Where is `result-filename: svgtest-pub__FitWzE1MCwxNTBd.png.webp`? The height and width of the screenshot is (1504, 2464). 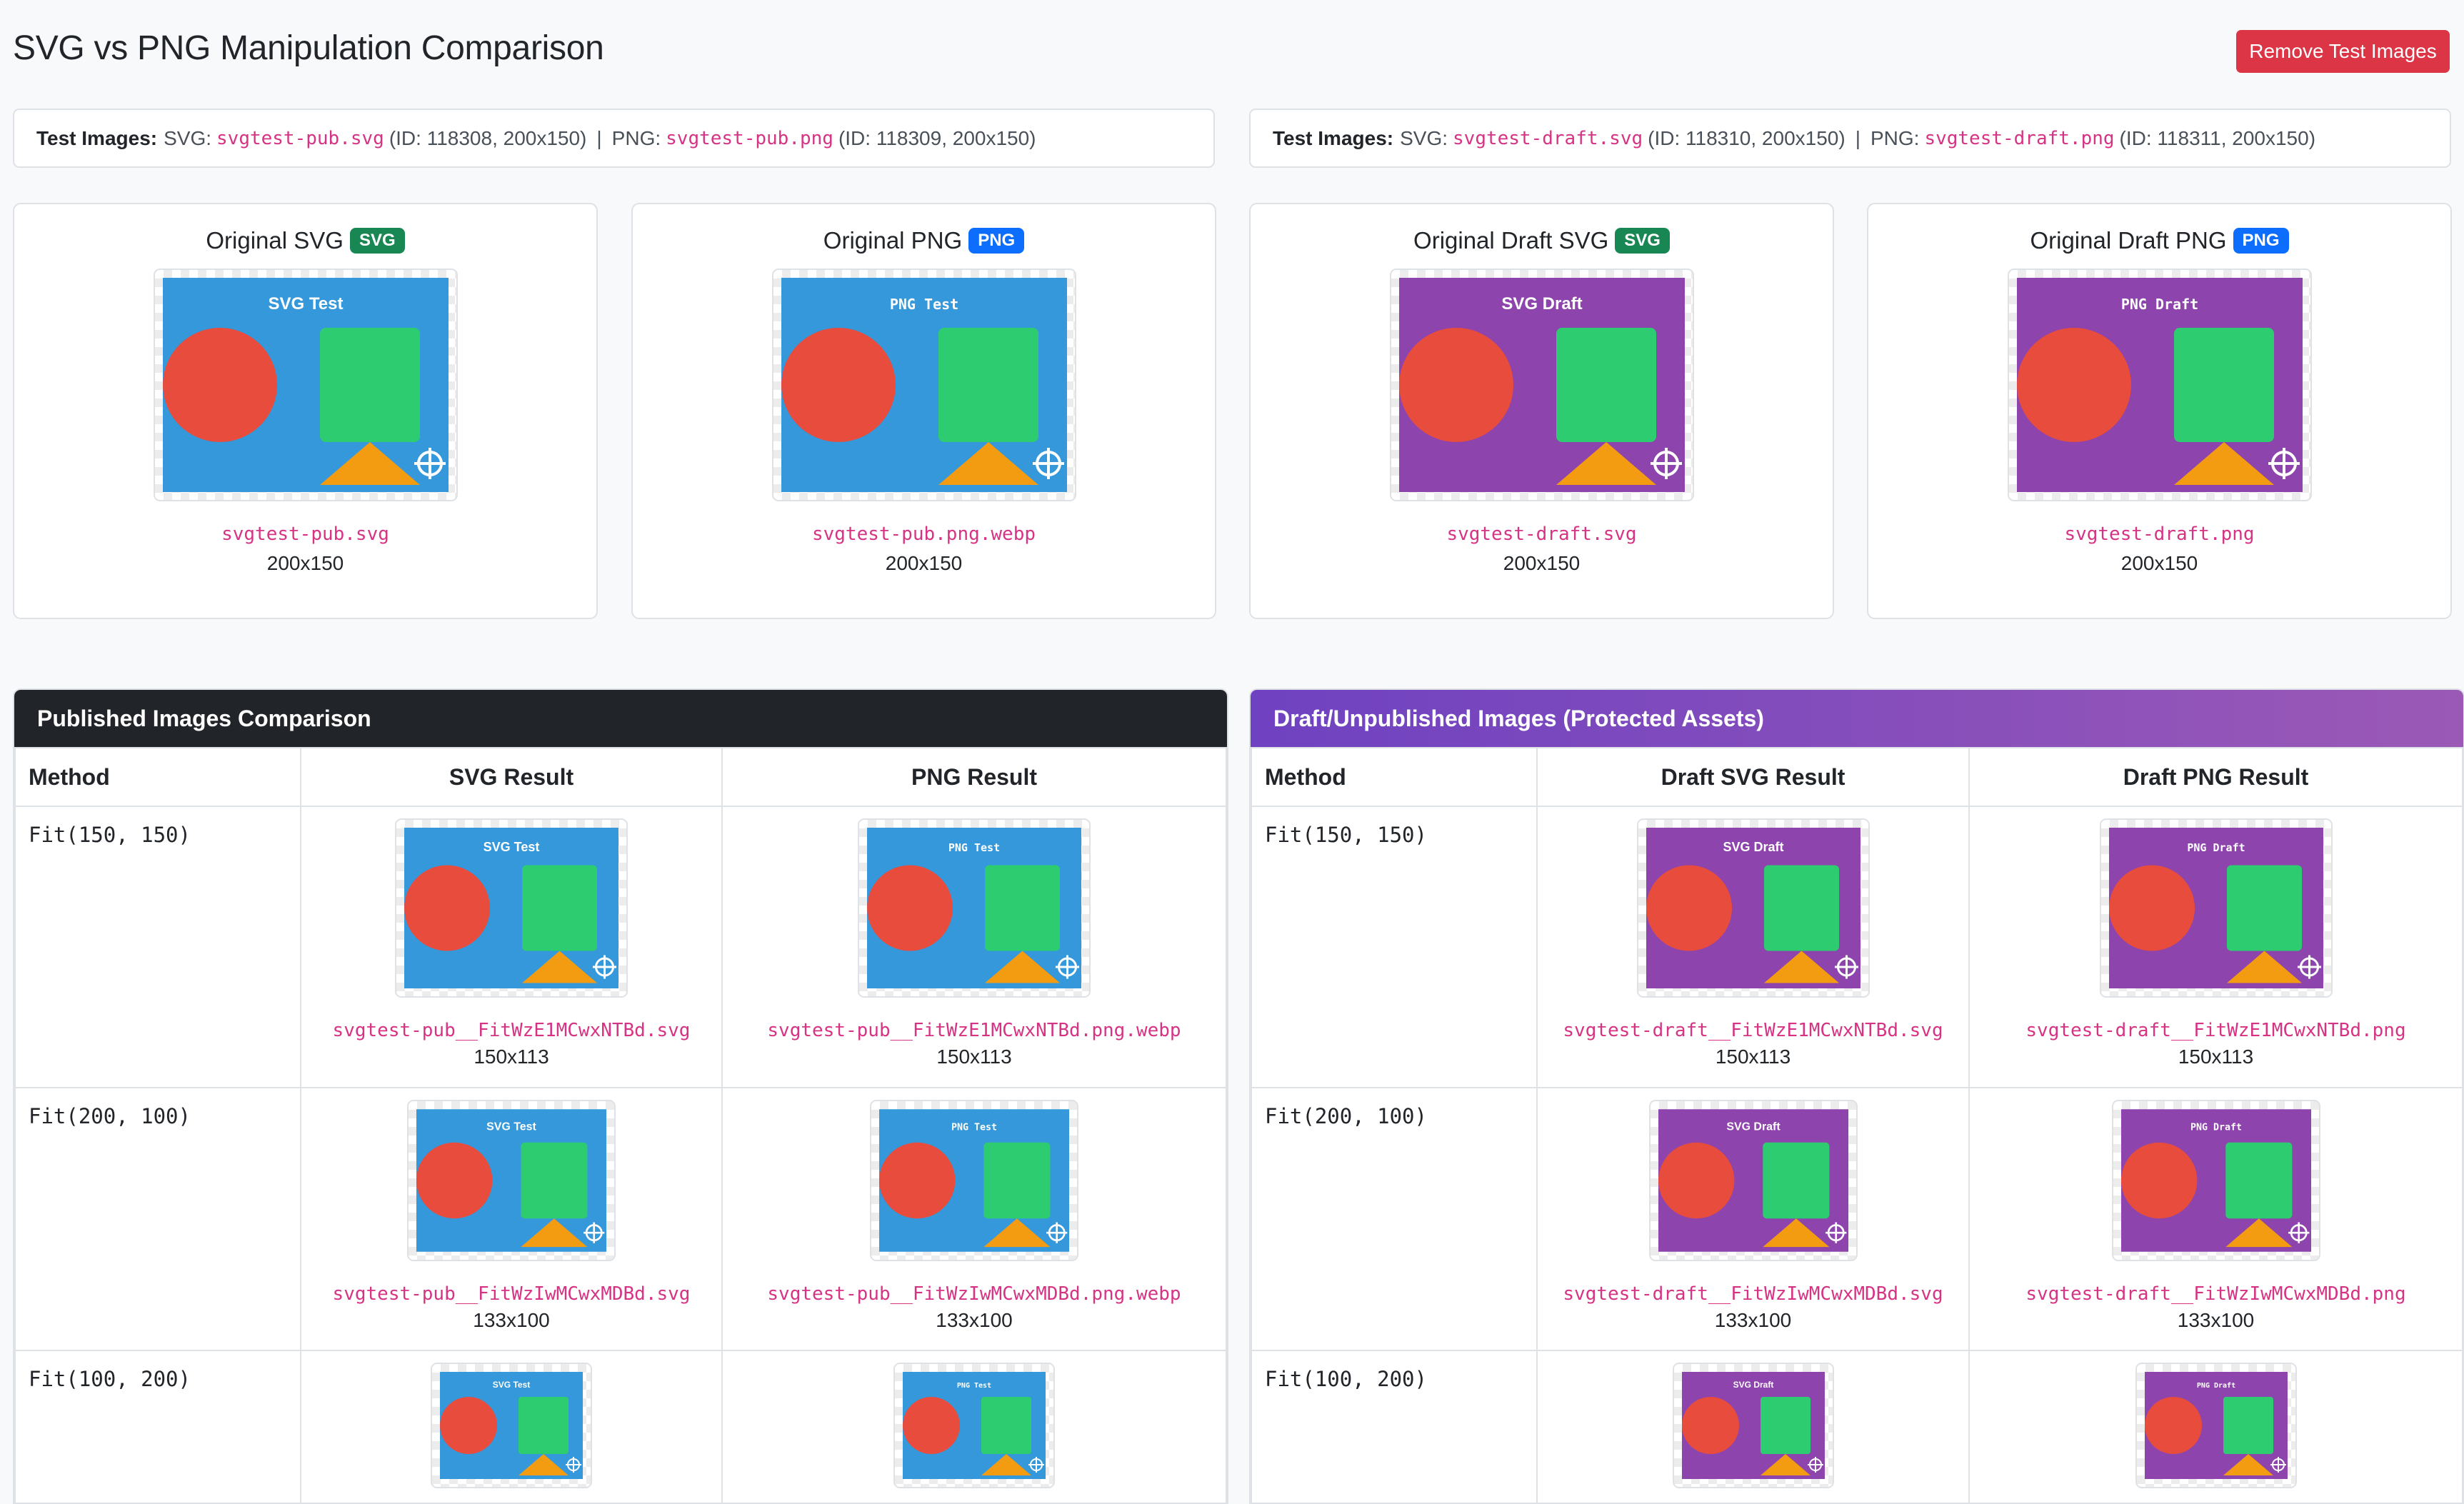 result-filename: svgtest-pub__FitWzE1MCwxNTBd.png.webp is located at coordinates (974, 1030).